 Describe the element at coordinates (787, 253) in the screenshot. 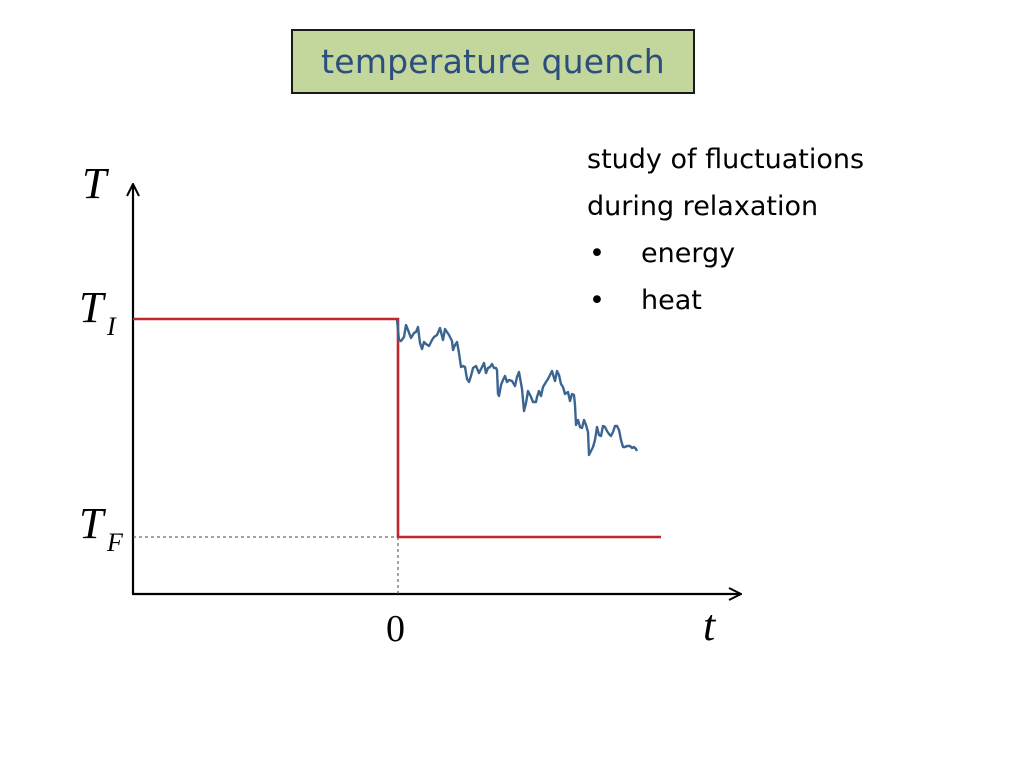

I see `bullet-item-energy: • energy` at that location.